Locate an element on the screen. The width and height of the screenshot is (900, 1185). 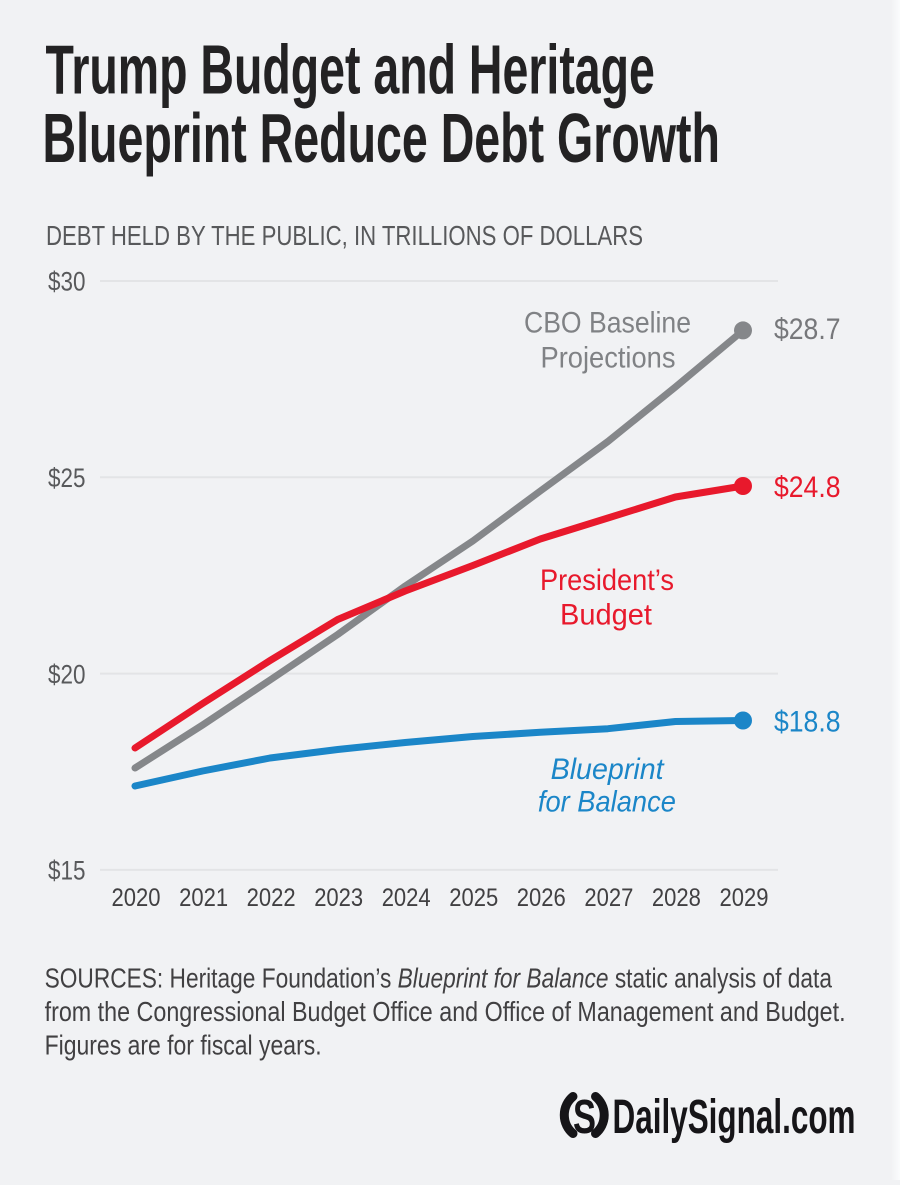
svg-text: 2026 is located at coordinates (541, 898).